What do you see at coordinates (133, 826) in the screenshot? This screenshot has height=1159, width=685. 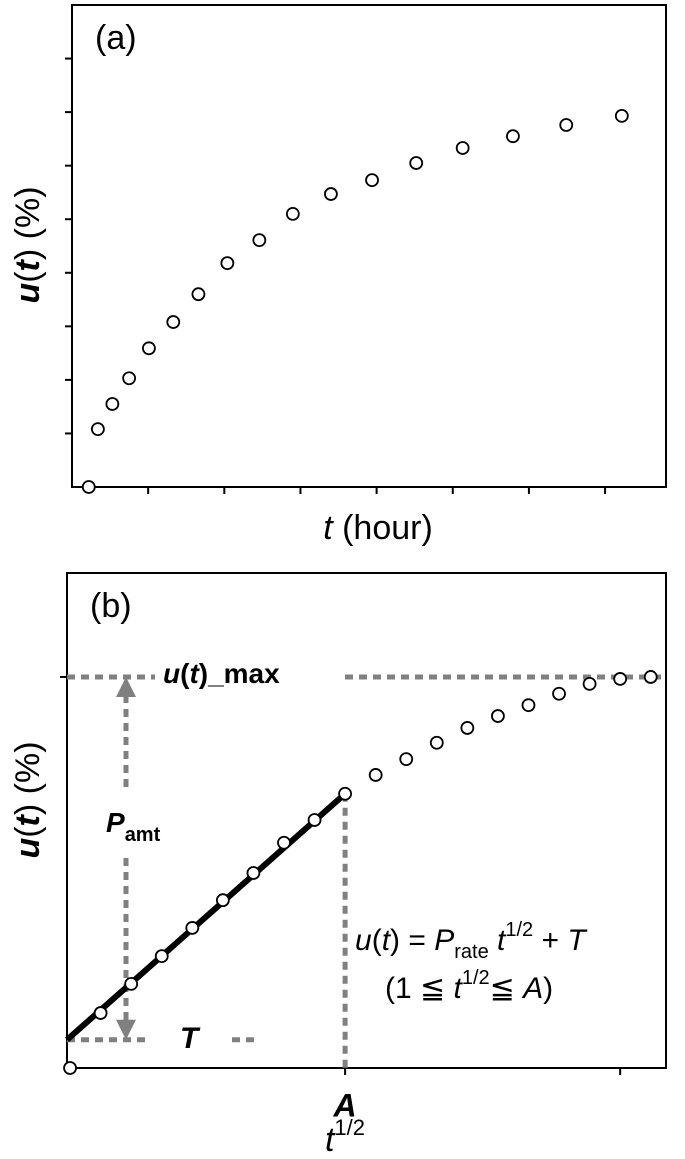 I see `amount-label: Pamt` at bounding box center [133, 826].